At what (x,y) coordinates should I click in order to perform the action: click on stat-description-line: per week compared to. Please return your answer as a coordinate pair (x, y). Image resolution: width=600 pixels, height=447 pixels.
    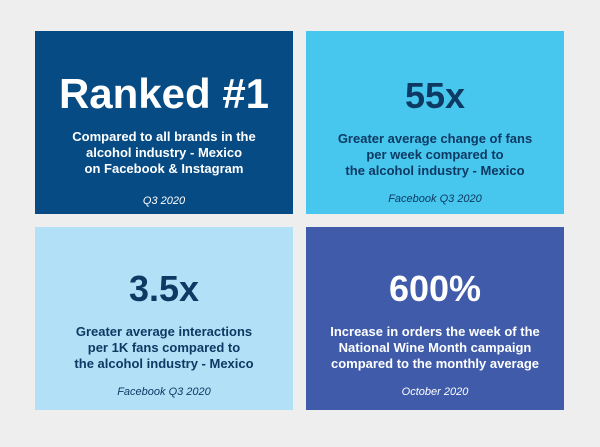
    Looking at the image, I should click on (435, 154).